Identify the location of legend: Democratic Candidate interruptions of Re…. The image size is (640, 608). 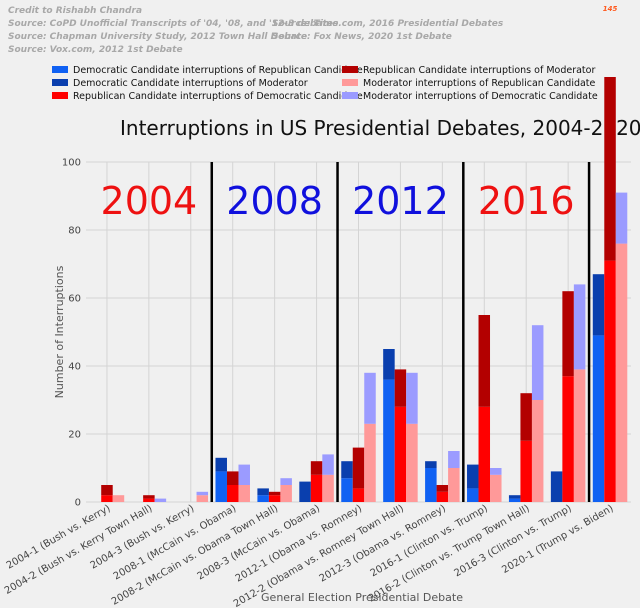
(325, 83).